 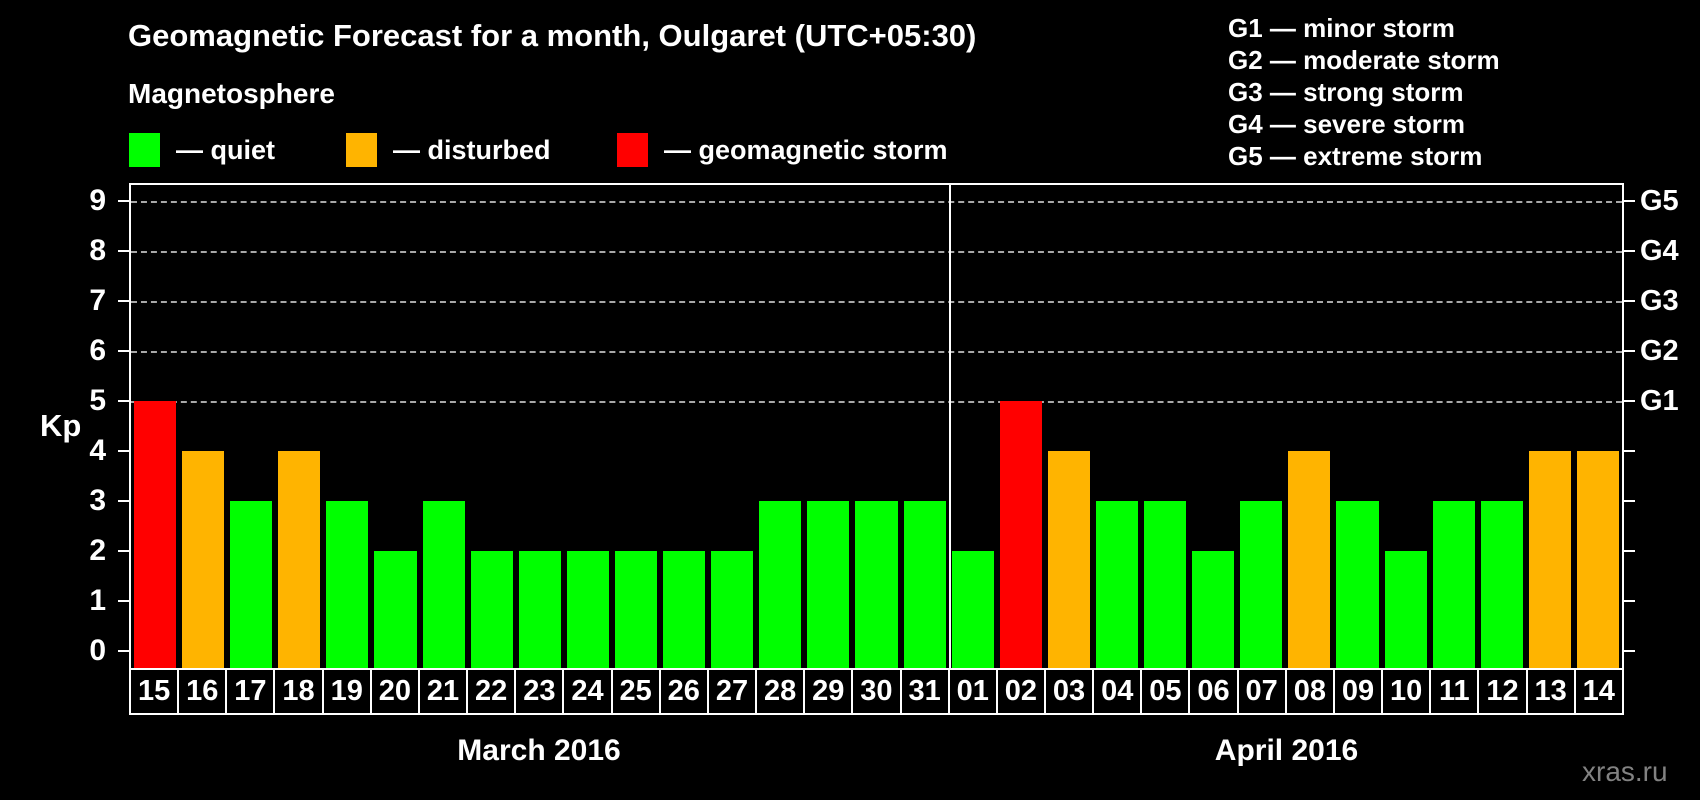 I want to click on g-level-label: G4, so click(x=1659, y=251).